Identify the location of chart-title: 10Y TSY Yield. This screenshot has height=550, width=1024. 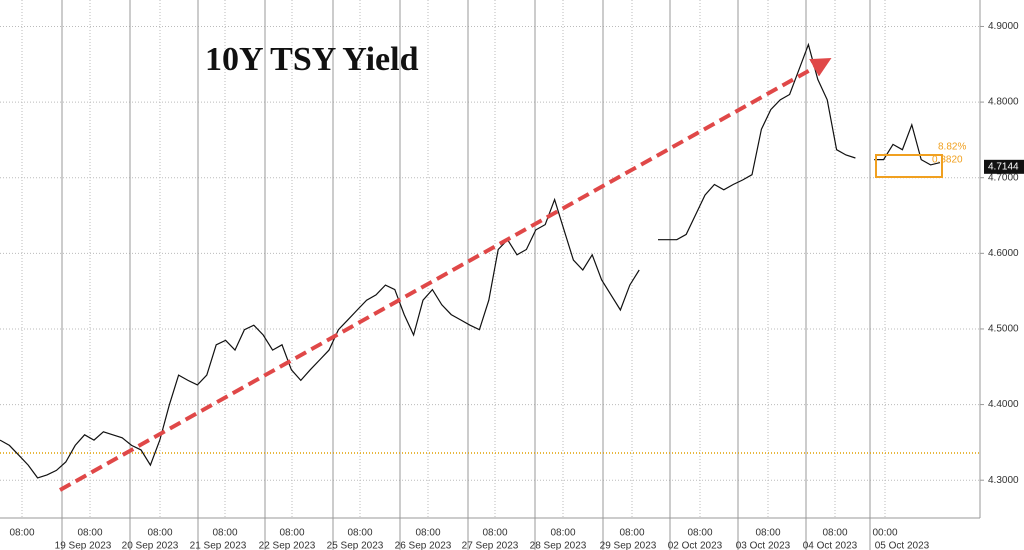
(312, 59).